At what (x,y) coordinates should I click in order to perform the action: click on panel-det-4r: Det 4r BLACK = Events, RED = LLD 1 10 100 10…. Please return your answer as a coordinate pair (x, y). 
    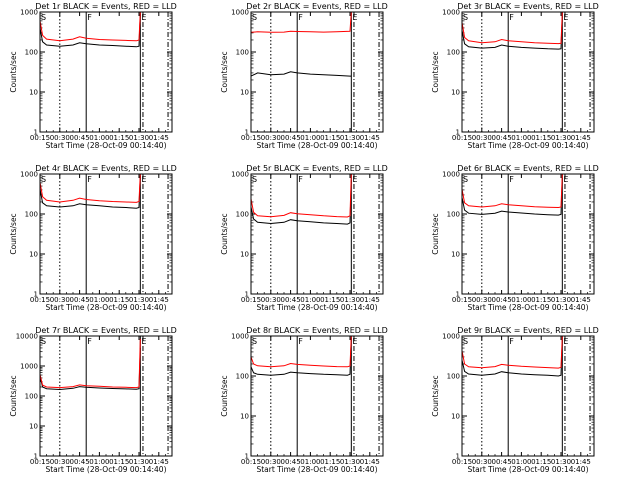
    Looking at the image, I should click on (93, 238).